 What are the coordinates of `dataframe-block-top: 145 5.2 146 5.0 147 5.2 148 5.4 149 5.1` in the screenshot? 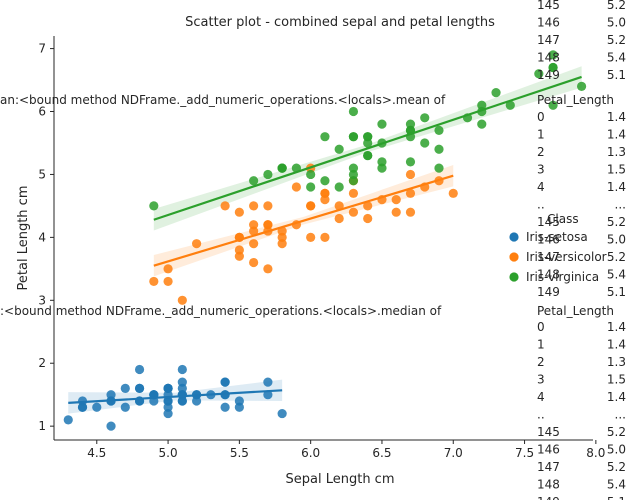 It's located at (581, 41).